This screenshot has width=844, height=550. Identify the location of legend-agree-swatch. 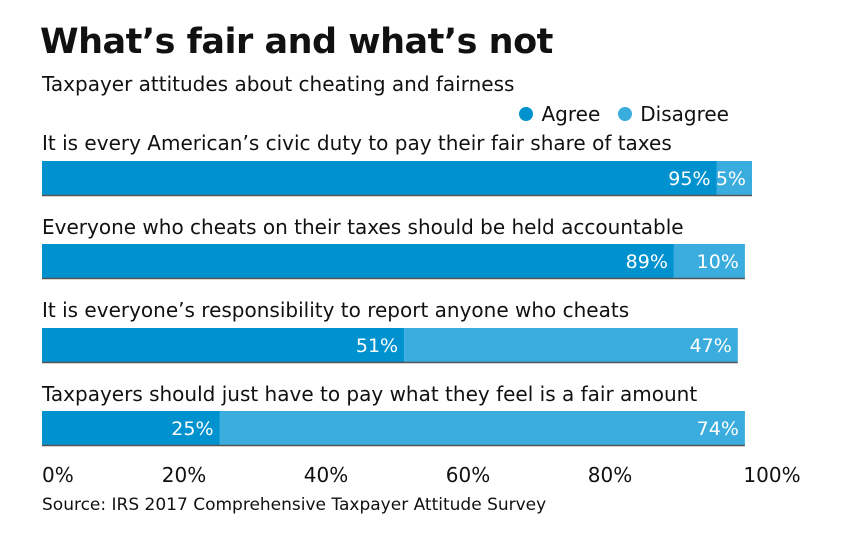
(526, 114).